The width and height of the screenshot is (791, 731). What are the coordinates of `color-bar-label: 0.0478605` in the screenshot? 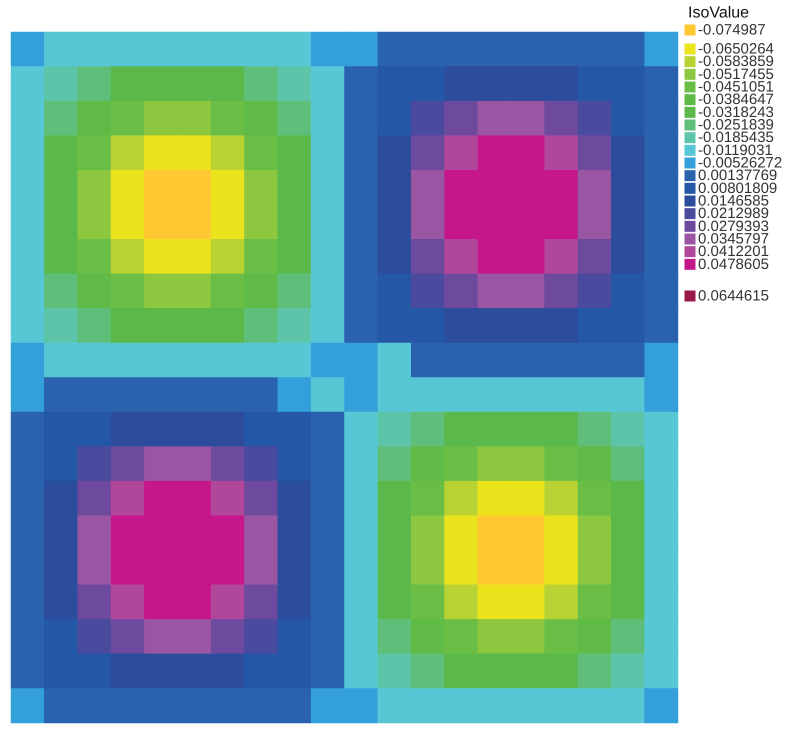 It's located at (733, 264).